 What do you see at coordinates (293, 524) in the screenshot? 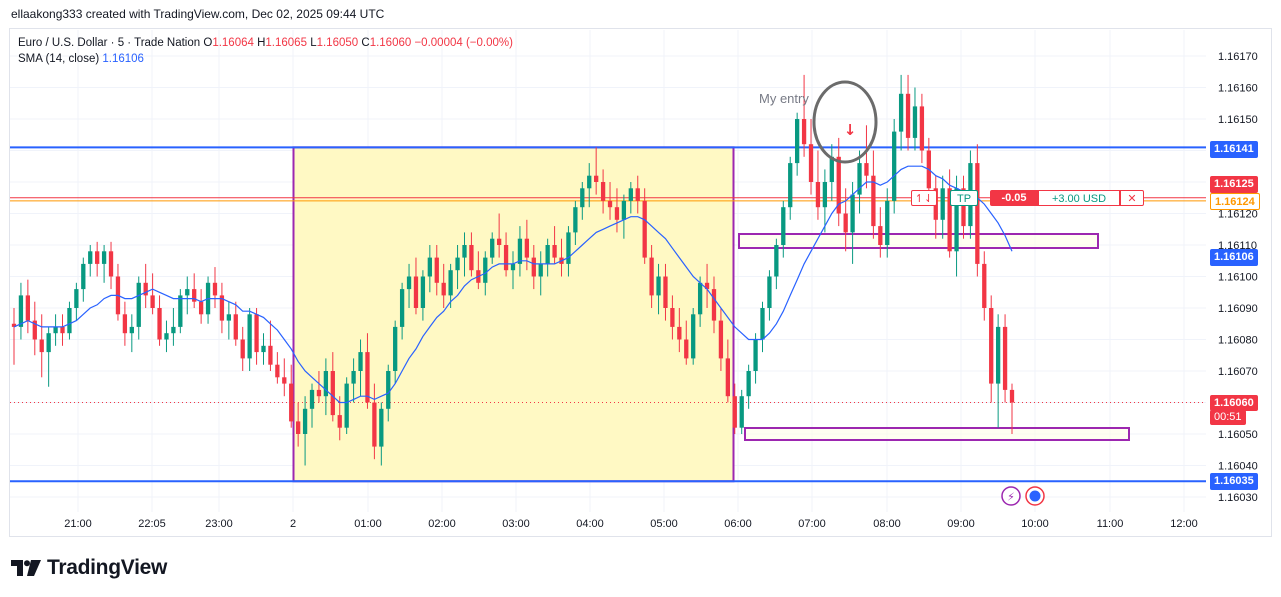
I see `x-tick-label: 2` at bounding box center [293, 524].